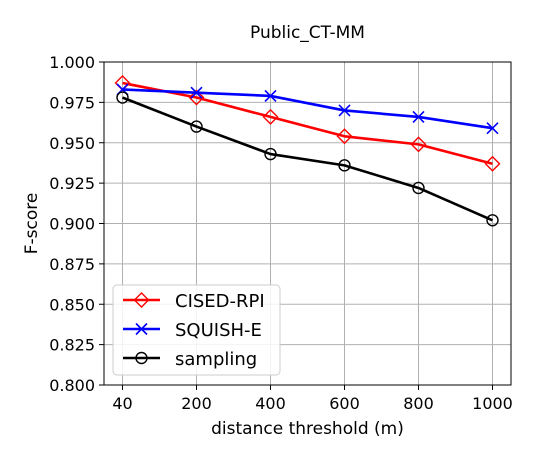 Image resolution: width=534 pixels, height=459 pixels. Describe the element at coordinates (72, 62) in the screenshot. I see `y-tick-label: 1.000` at that location.